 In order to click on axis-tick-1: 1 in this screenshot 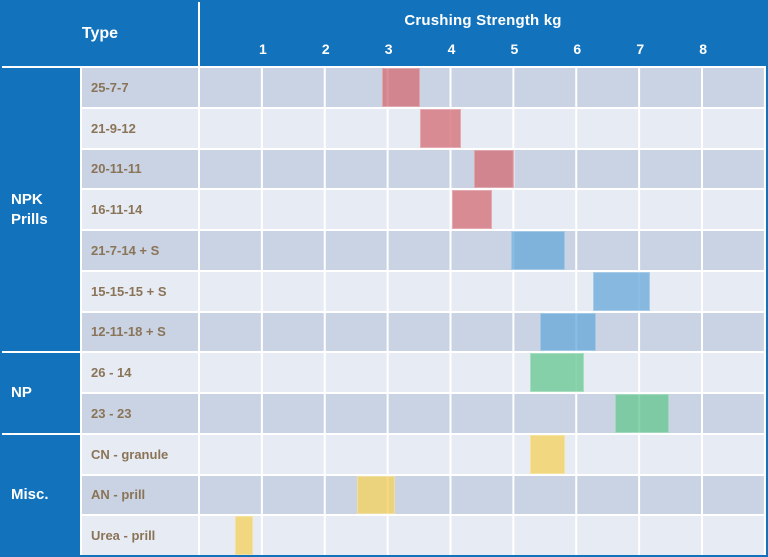, I will do `click(262, 49)`.